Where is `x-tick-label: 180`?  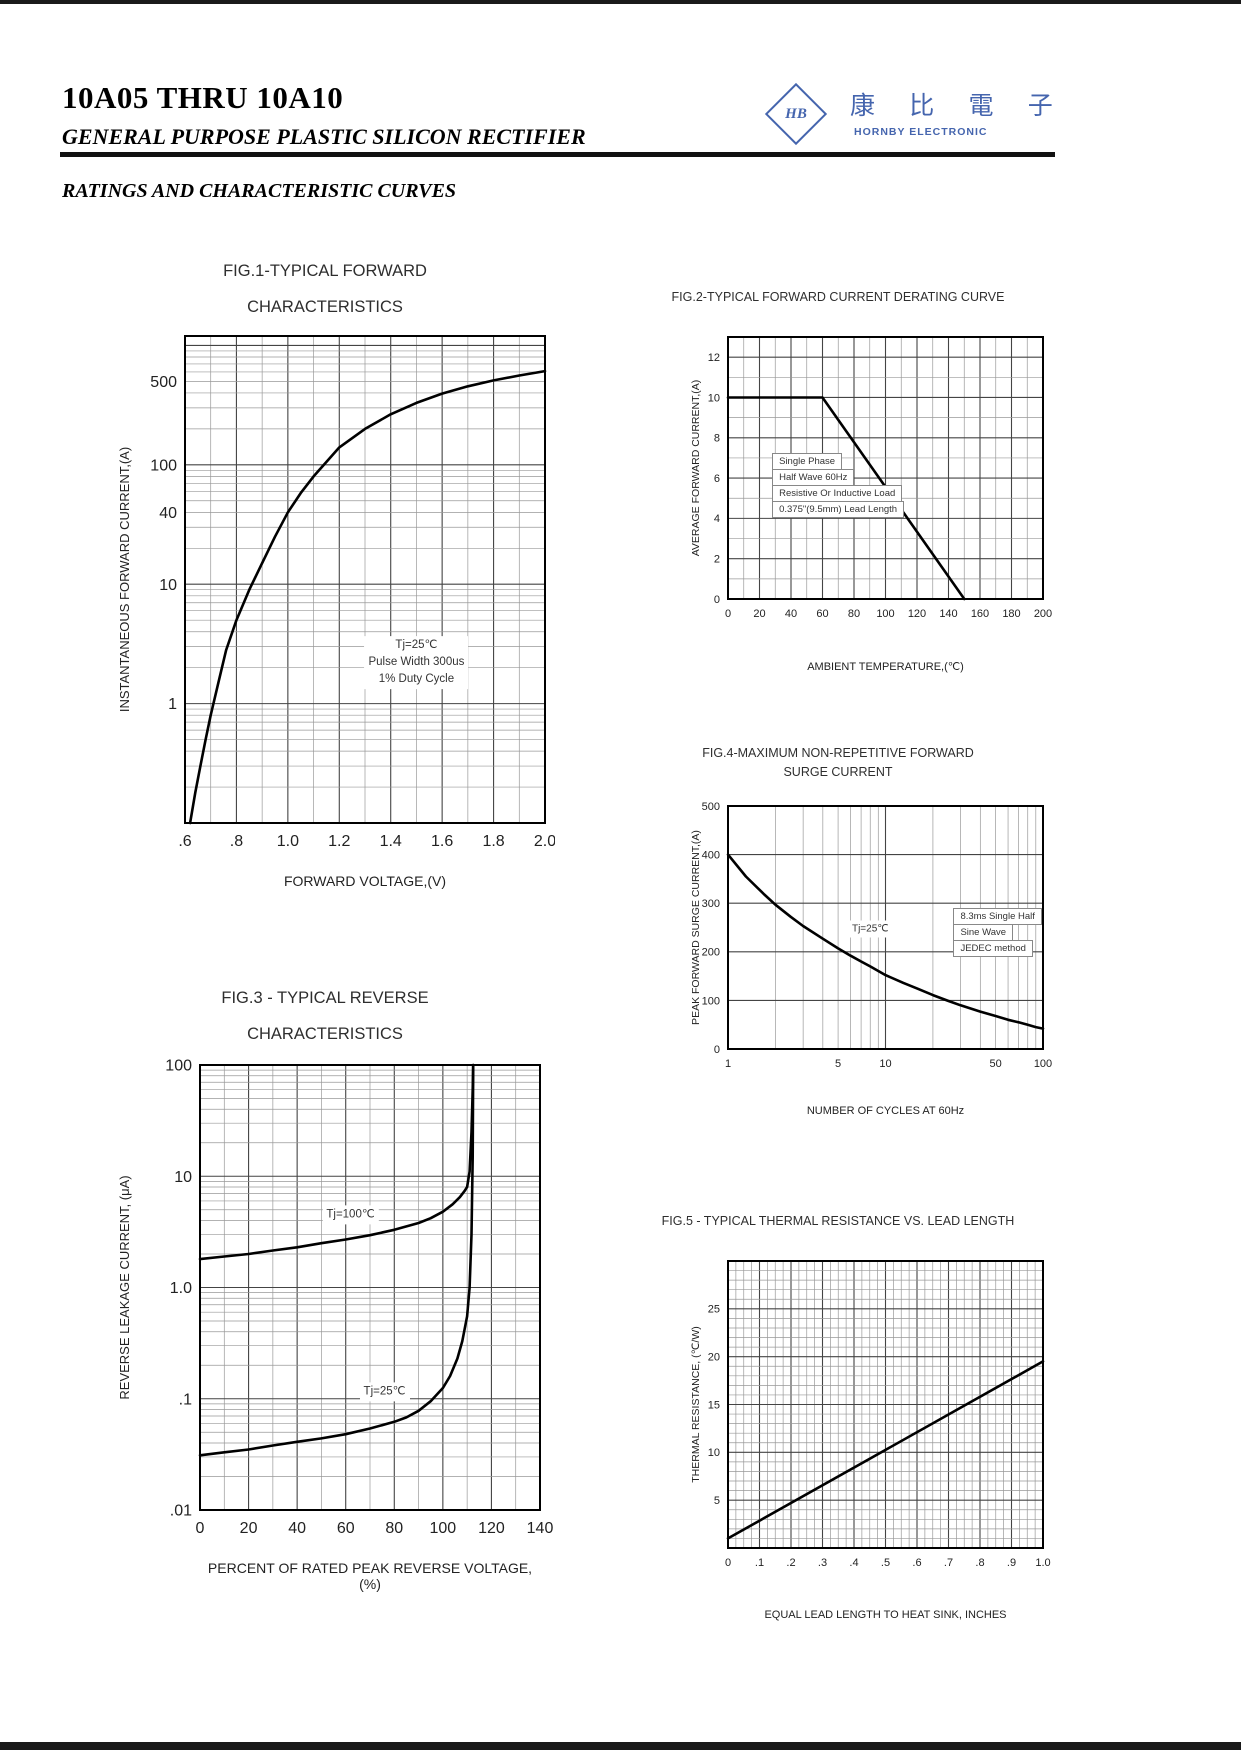
x-tick-label: 180 is located at coordinates (1011, 614).